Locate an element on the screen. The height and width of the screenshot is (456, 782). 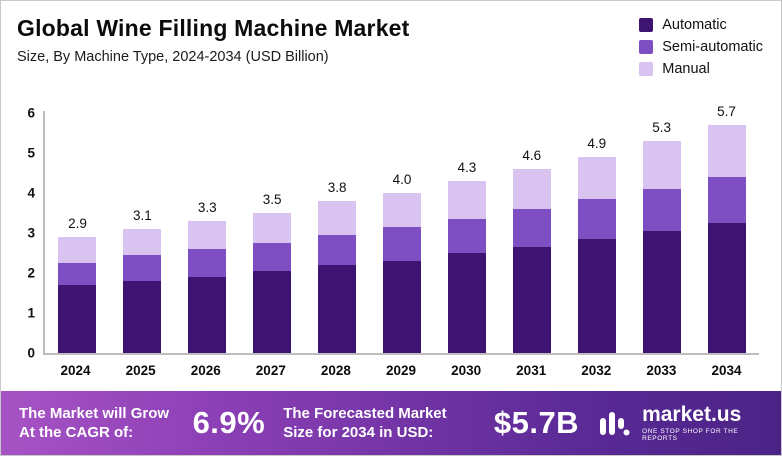
bar-total-label-2030: 4.3 is located at coordinates (467, 167).